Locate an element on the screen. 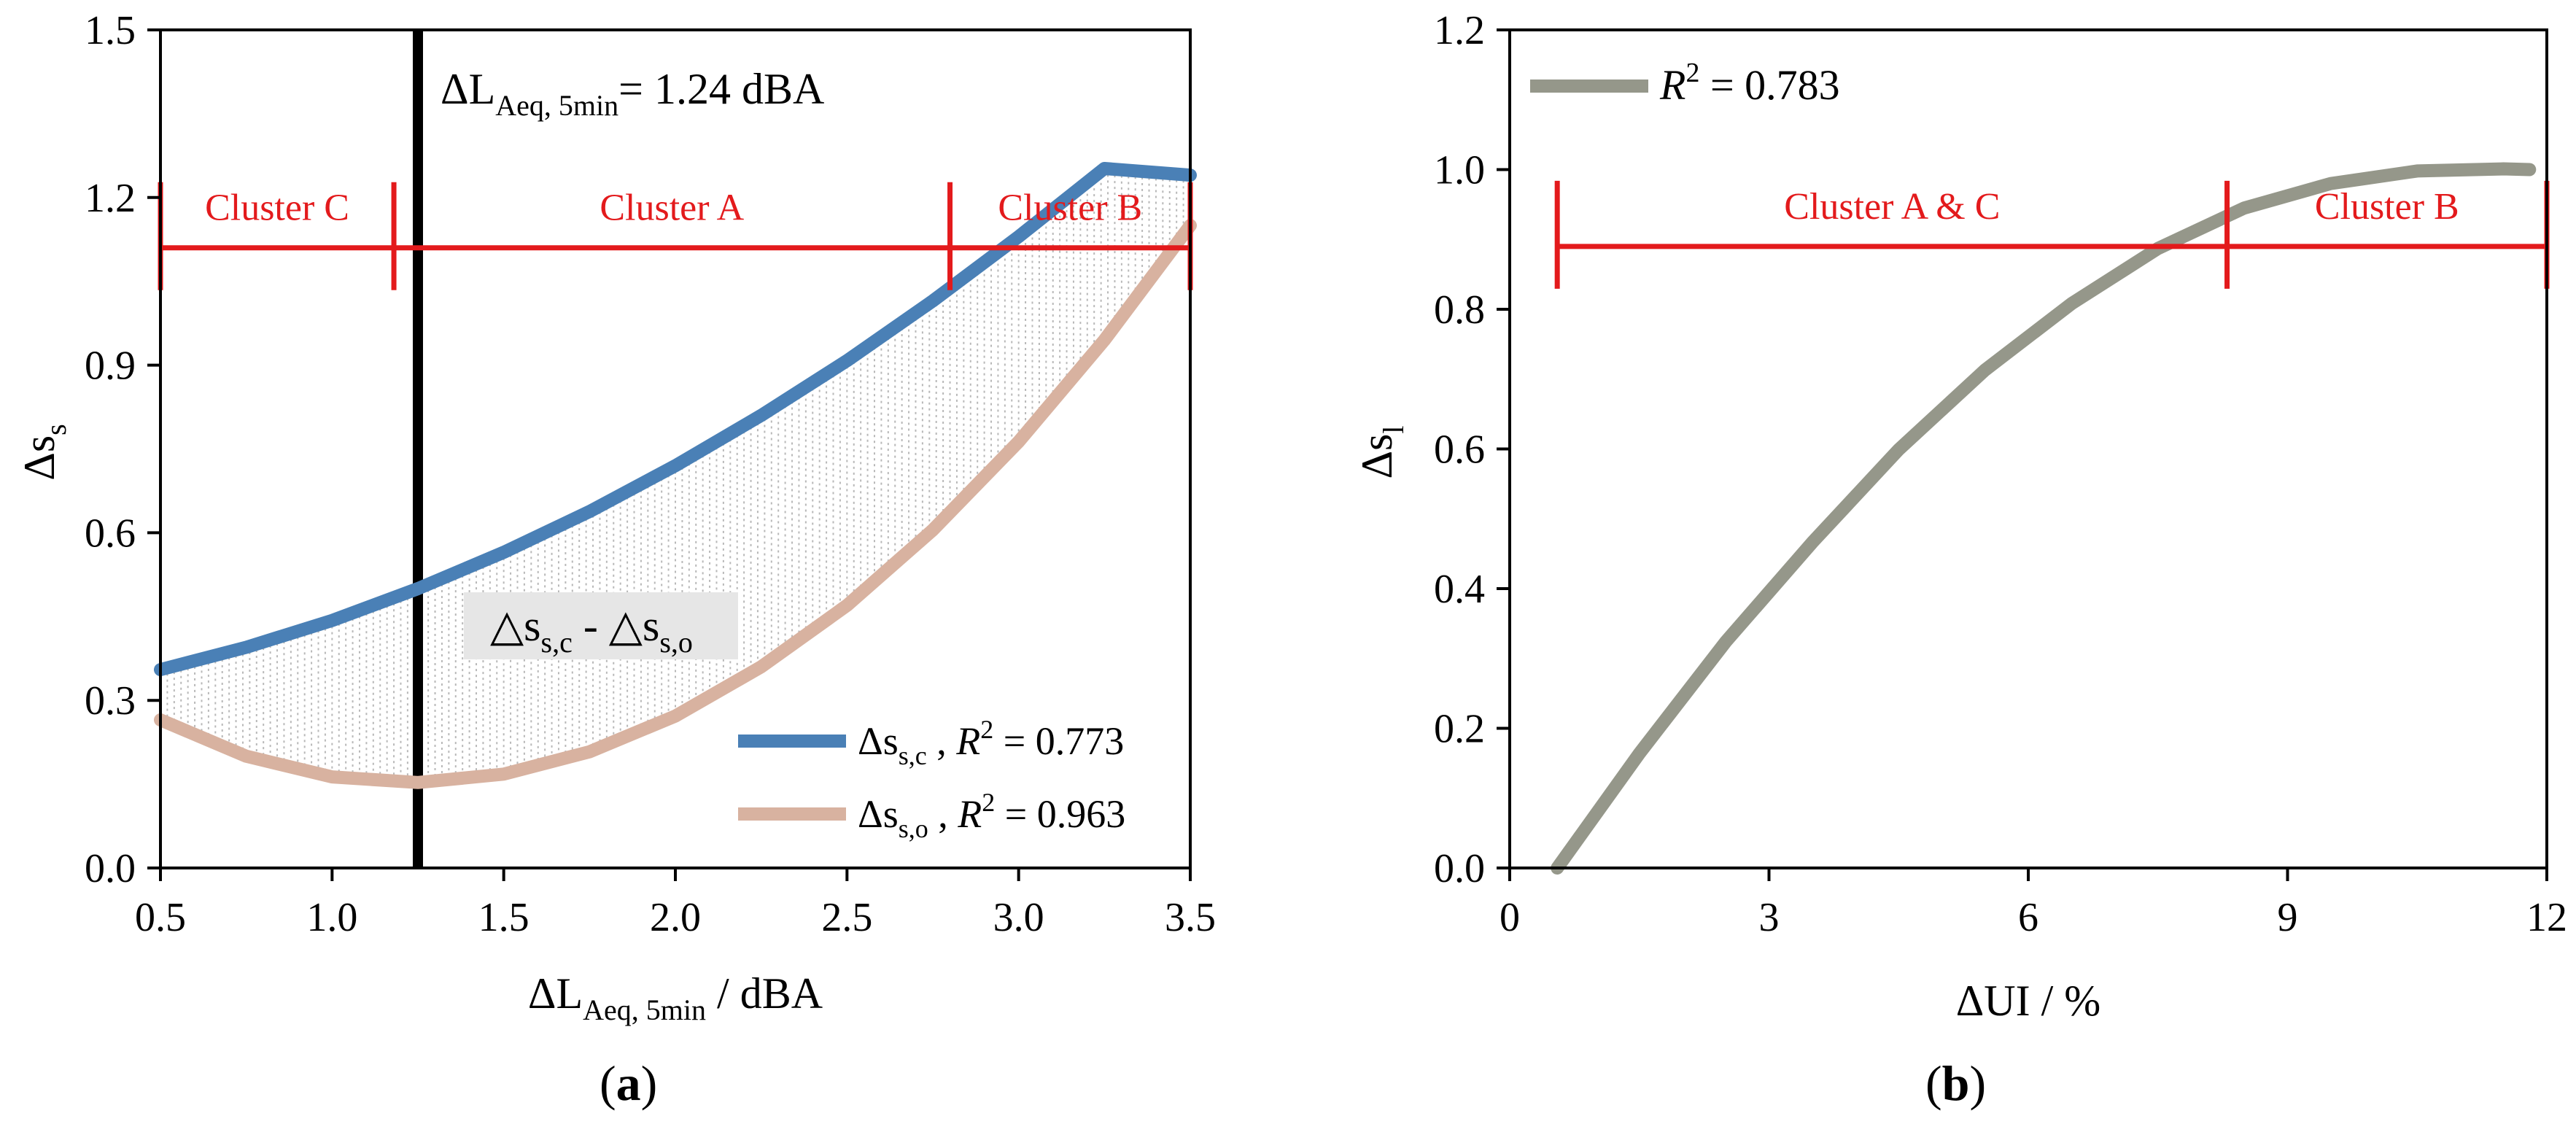 The image size is (2576, 1124). x-tick-label: 12 is located at coordinates (2547, 917).